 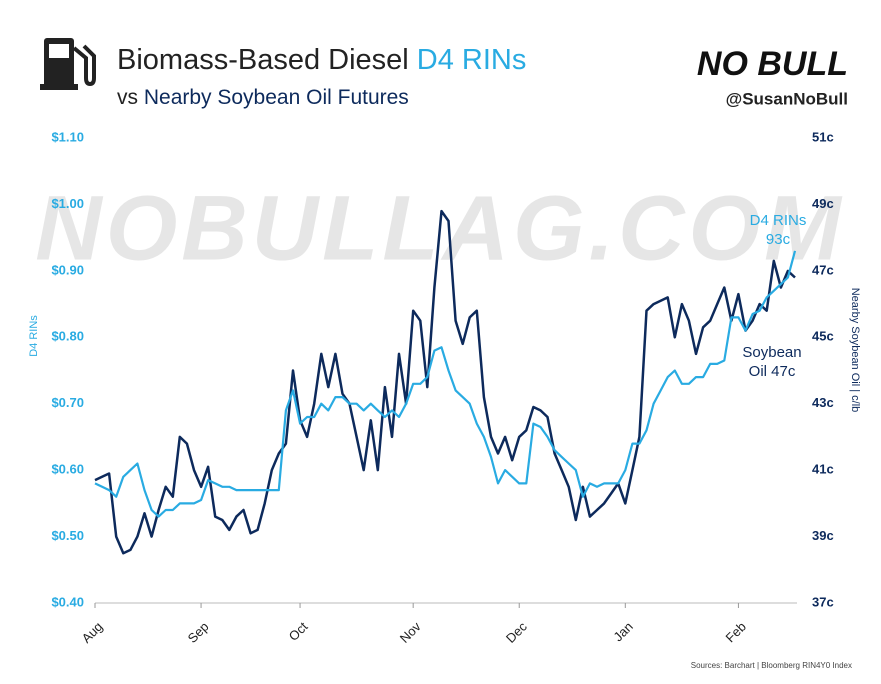 What do you see at coordinates (67, 535) in the screenshot?
I see `y-tick-label: $0.50` at bounding box center [67, 535].